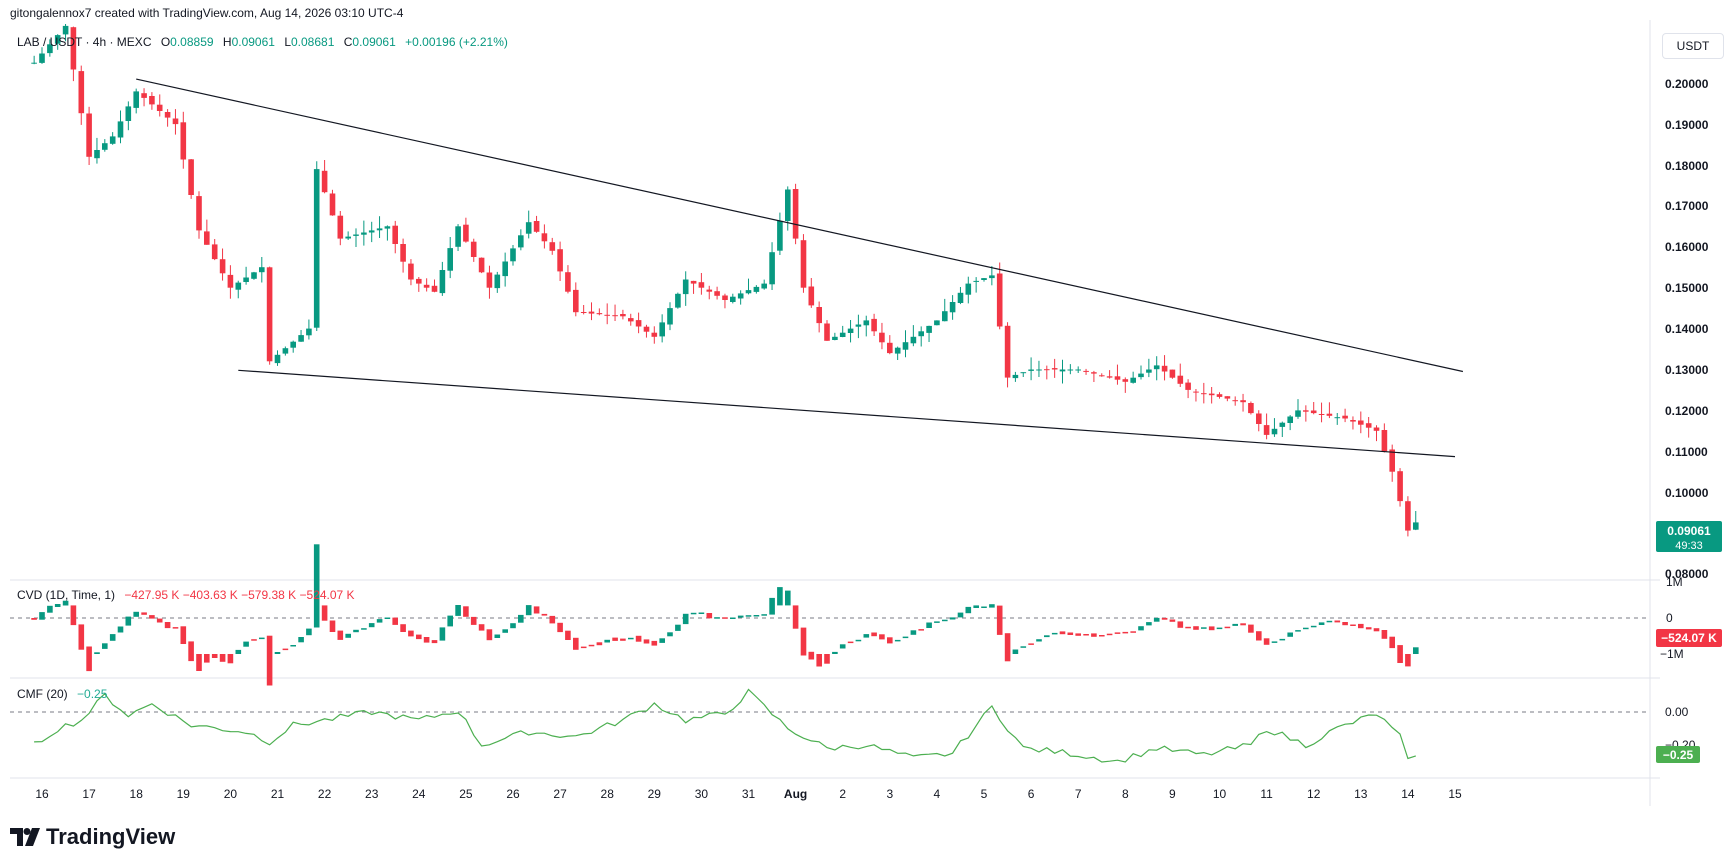 Image resolution: width=1736 pixels, height=866 pixels. What do you see at coordinates (66, 595) in the screenshot?
I see `cvd-title: CVD (1D, Time, 1)` at bounding box center [66, 595].